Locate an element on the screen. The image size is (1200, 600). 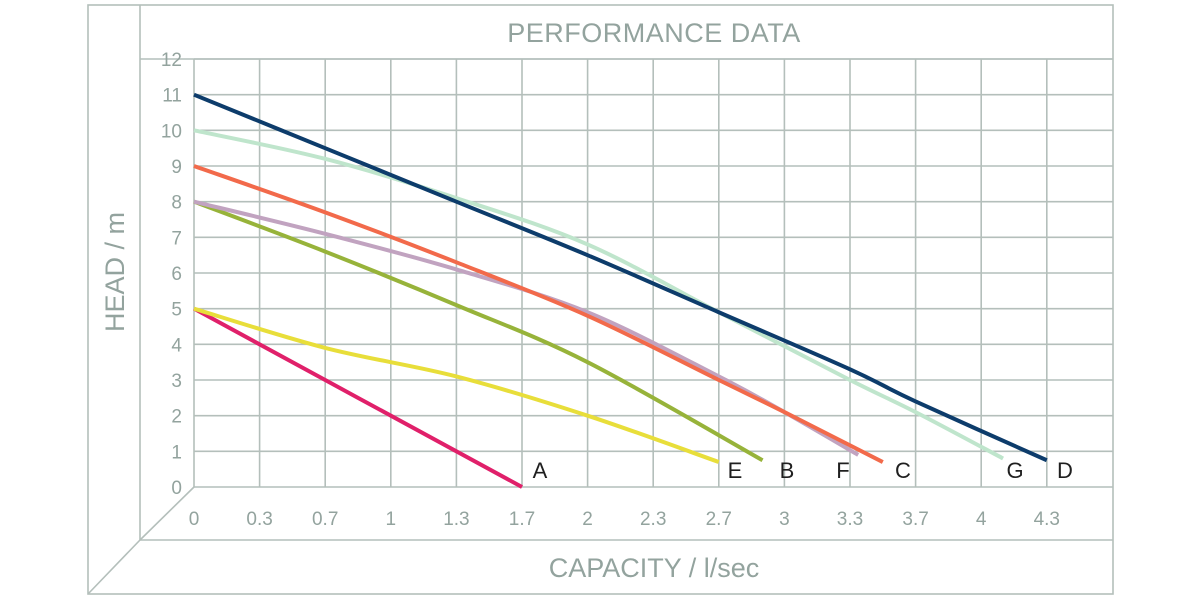
y-tick-label: 11 is located at coordinates (172, 96).